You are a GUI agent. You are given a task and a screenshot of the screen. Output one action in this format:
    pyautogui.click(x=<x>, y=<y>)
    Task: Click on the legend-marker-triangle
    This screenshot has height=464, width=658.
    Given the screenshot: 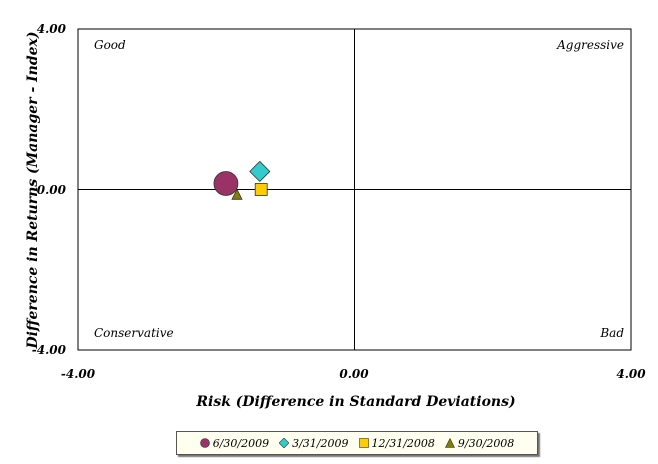 What is the action you would take?
    pyautogui.click(x=449, y=443)
    